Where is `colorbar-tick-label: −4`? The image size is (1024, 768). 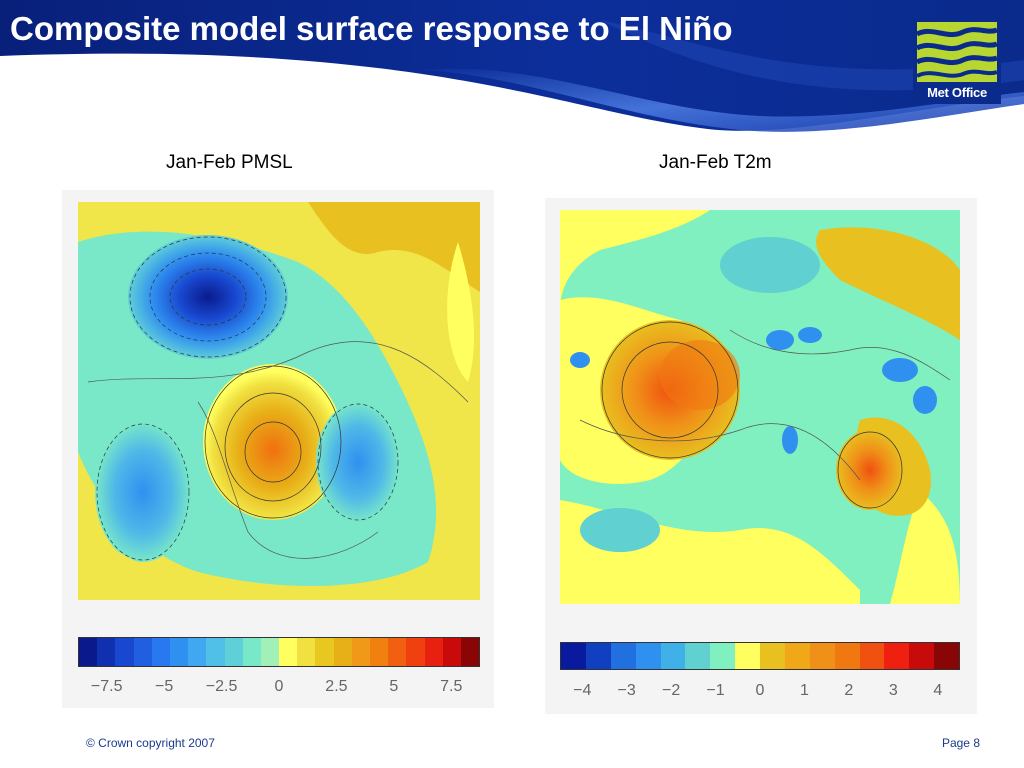 colorbar-tick-label: −4 is located at coordinates (582, 690).